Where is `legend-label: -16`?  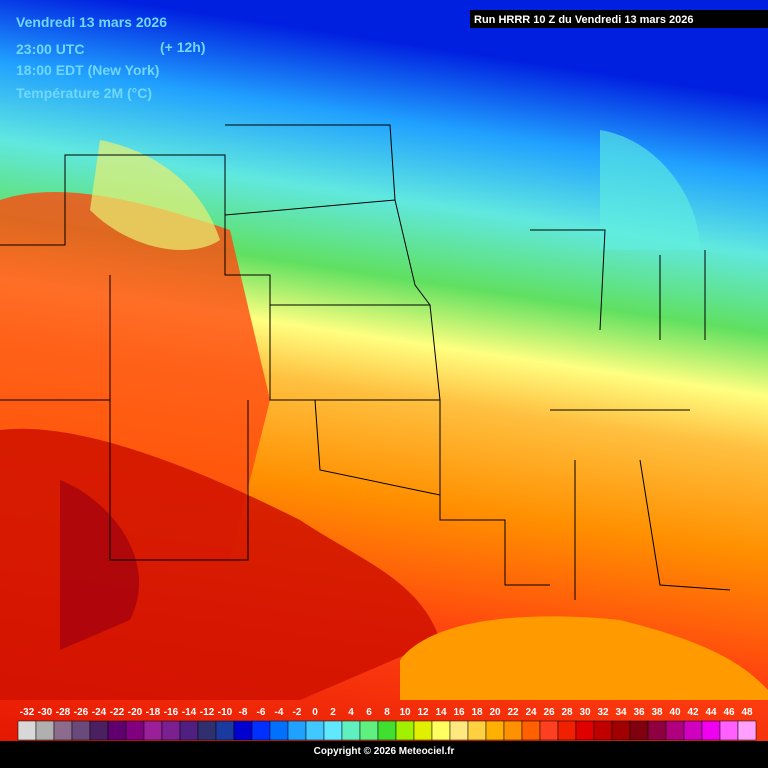 legend-label: -16 is located at coordinates (171, 712).